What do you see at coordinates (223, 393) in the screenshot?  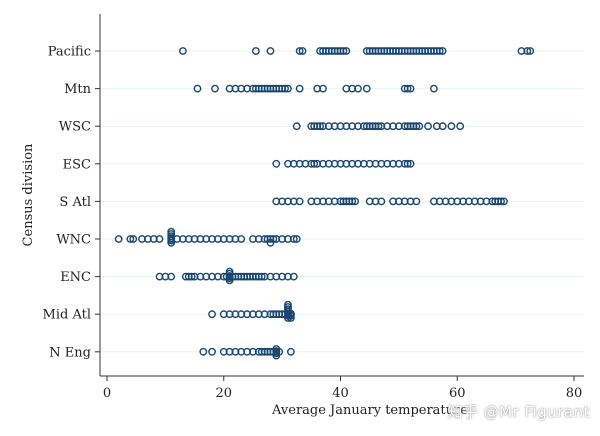 I see `x-tick-label: 20` at bounding box center [223, 393].